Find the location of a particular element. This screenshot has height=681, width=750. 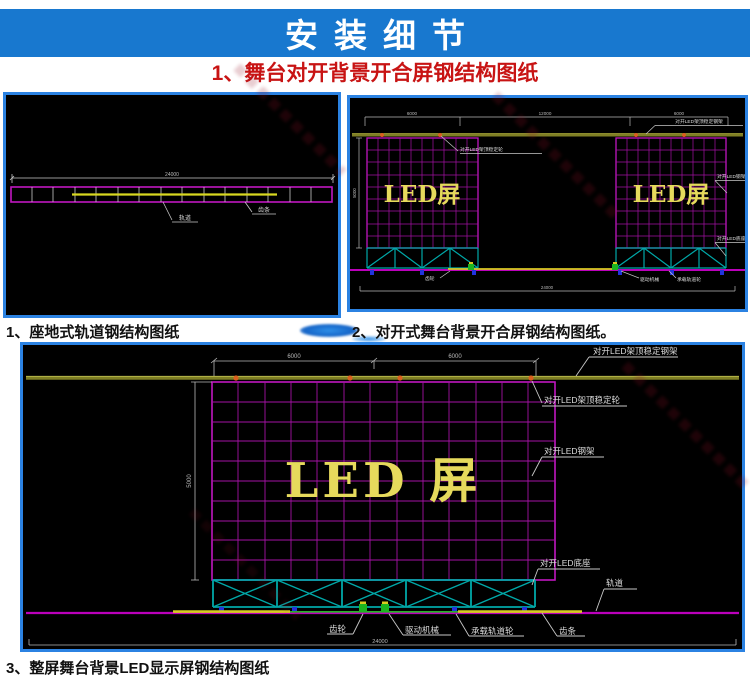

title-banner: 安装细节 is located at coordinates (375, 33).